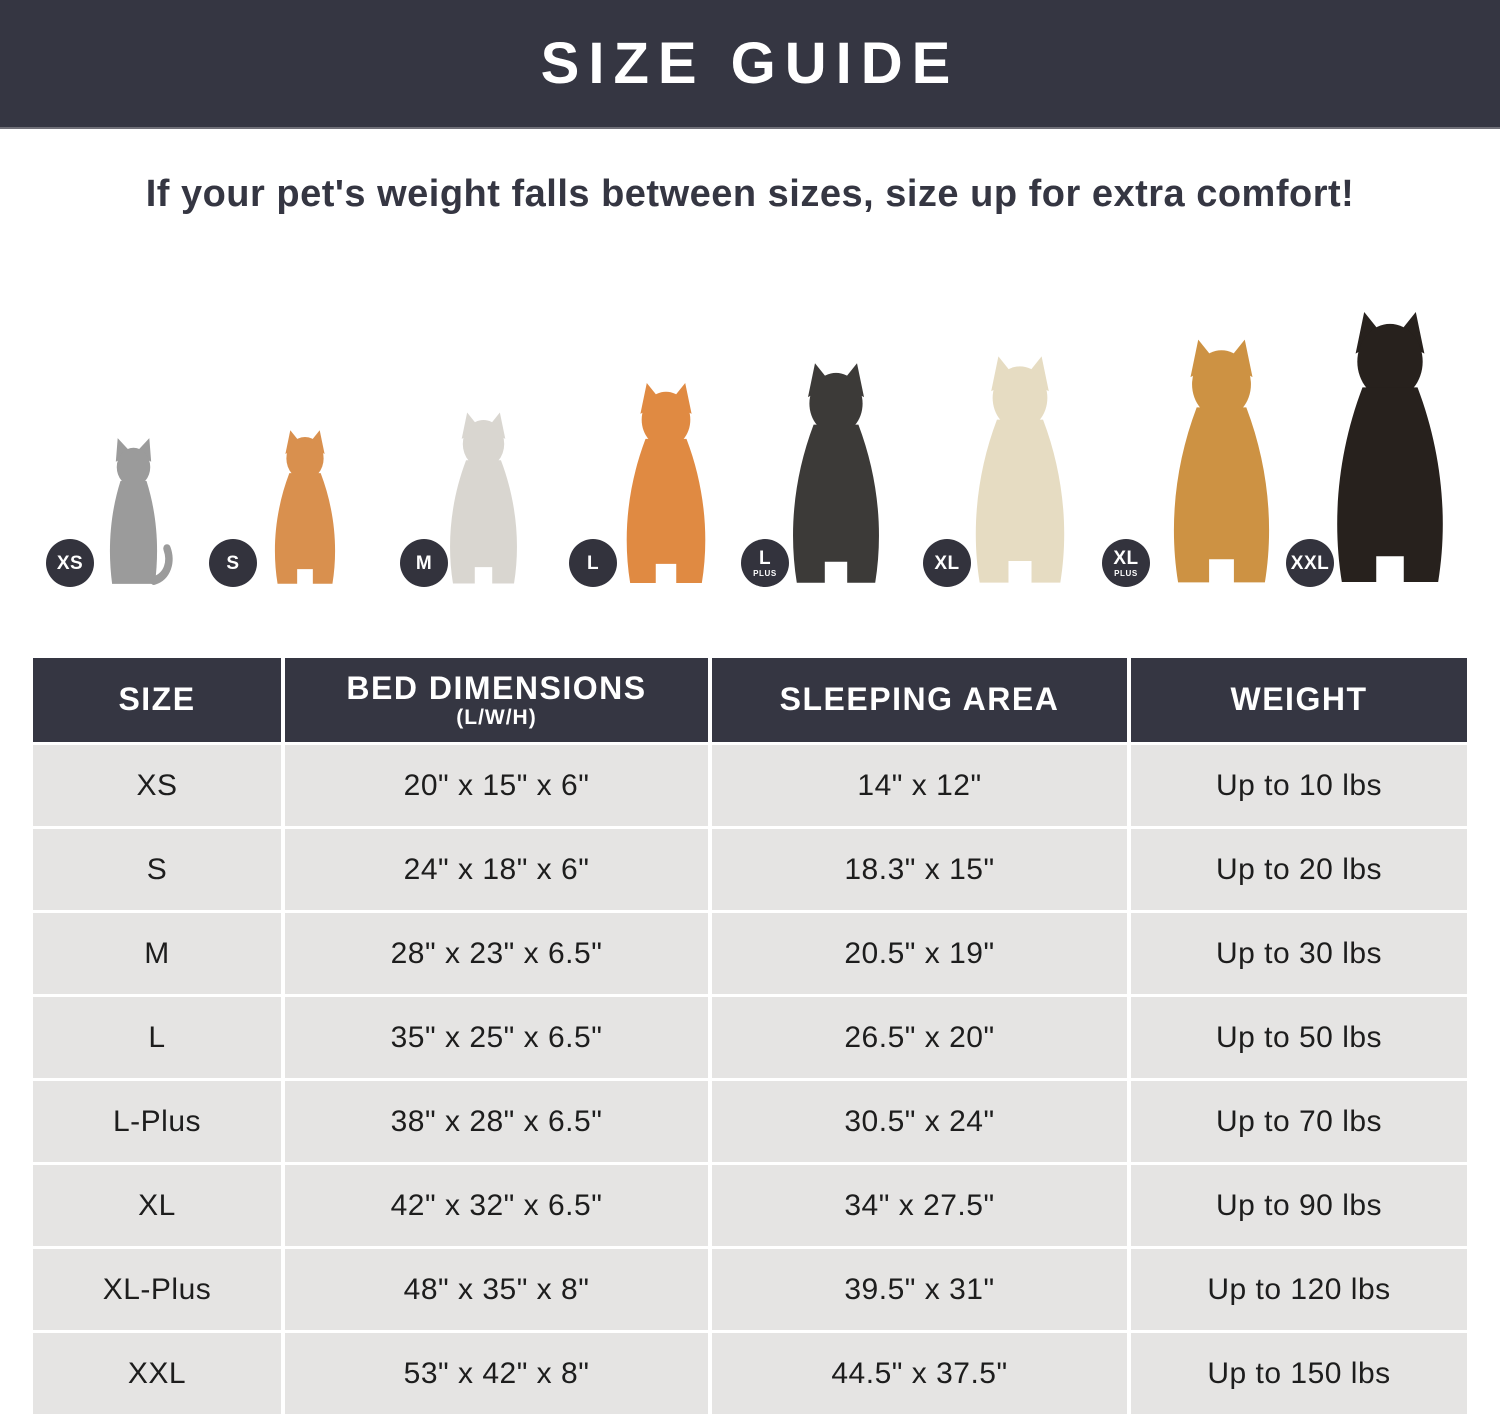  Describe the element at coordinates (919, 1037) in the screenshot. I see `cell-sleeping: 26.5" x 20"` at that location.